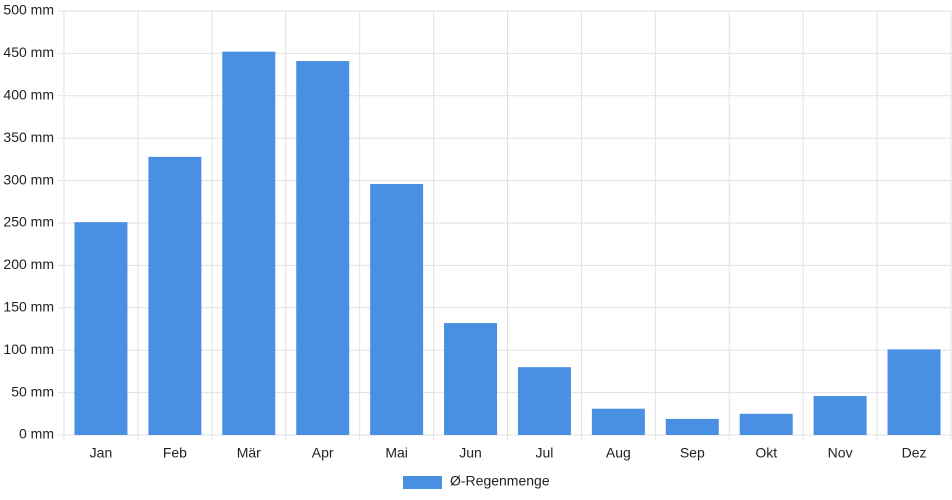 This screenshot has height=500, width=952. I want to click on y-tick-label: 450 mm, so click(28, 52).